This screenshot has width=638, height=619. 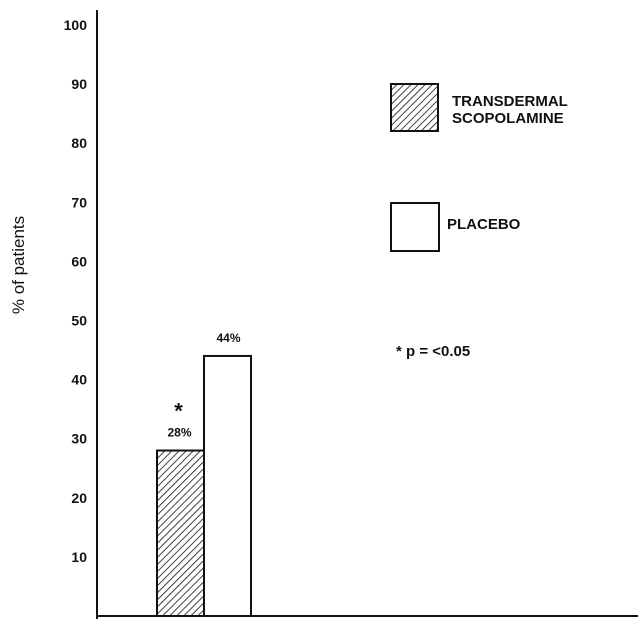 What do you see at coordinates (18, 265) in the screenshot?
I see `y-axis-label: % of patients` at bounding box center [18, 265].